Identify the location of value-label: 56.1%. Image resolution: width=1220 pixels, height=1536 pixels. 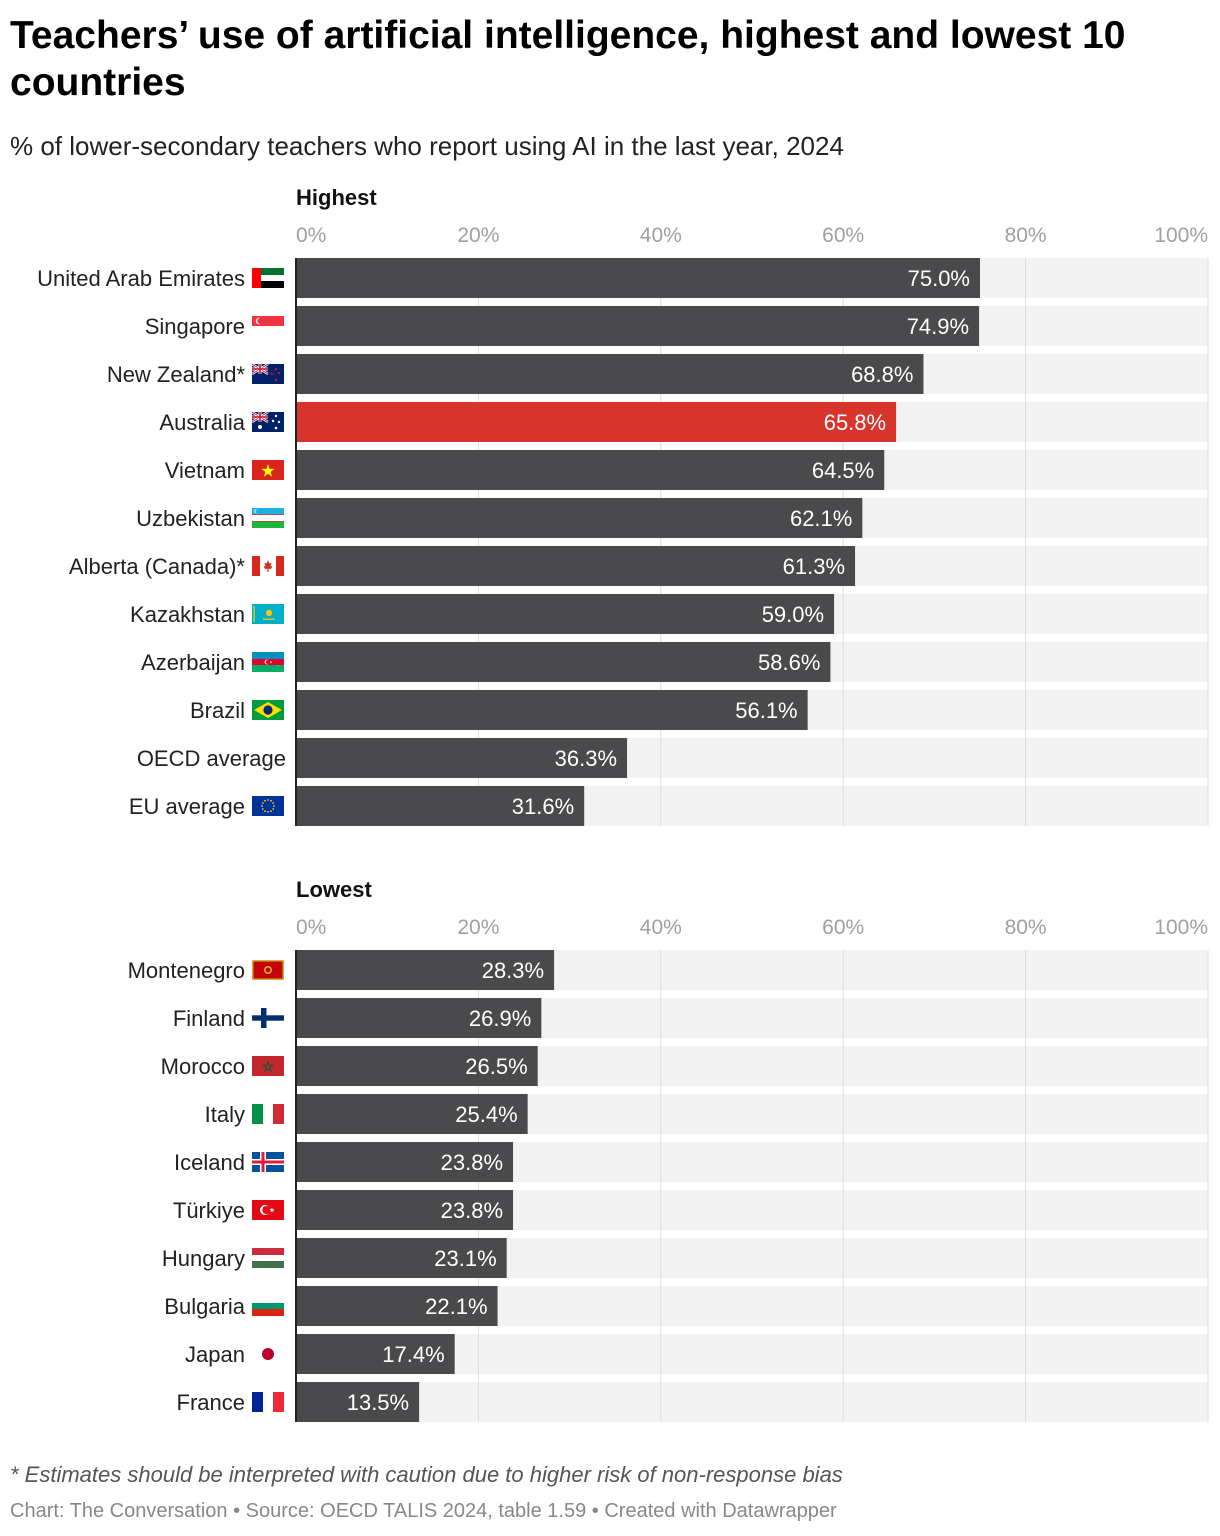
(766, 710).